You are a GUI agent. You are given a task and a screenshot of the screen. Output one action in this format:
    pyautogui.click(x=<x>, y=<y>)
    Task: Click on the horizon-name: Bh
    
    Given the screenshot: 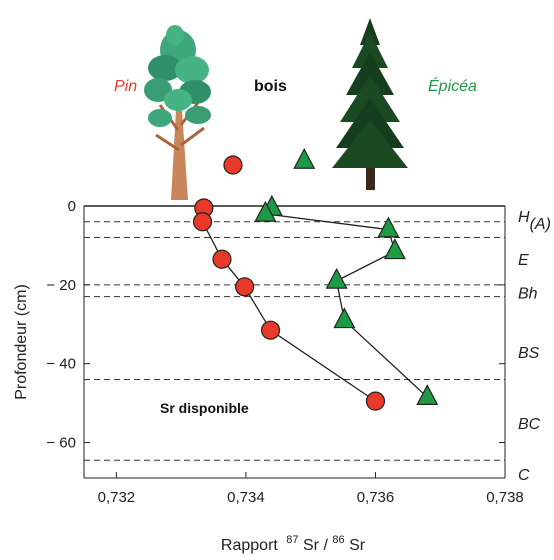 What is the action you would take?
    pyautogui.click(x=528, y=294)
    